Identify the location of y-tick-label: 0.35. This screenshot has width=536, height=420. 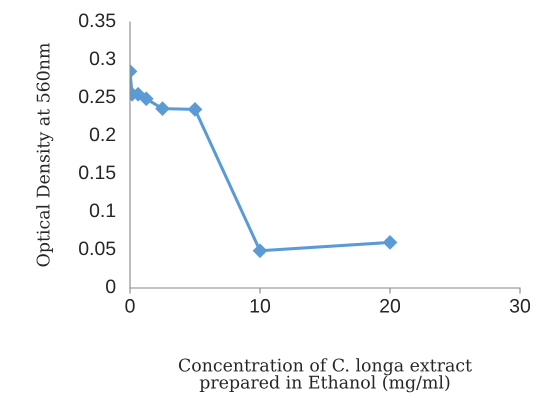
(97, 20).